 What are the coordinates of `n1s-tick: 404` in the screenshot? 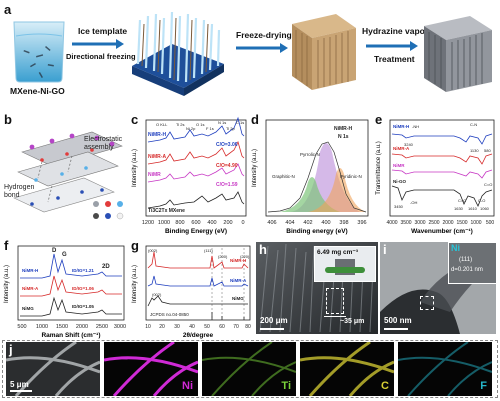 It's located at (289, 223).